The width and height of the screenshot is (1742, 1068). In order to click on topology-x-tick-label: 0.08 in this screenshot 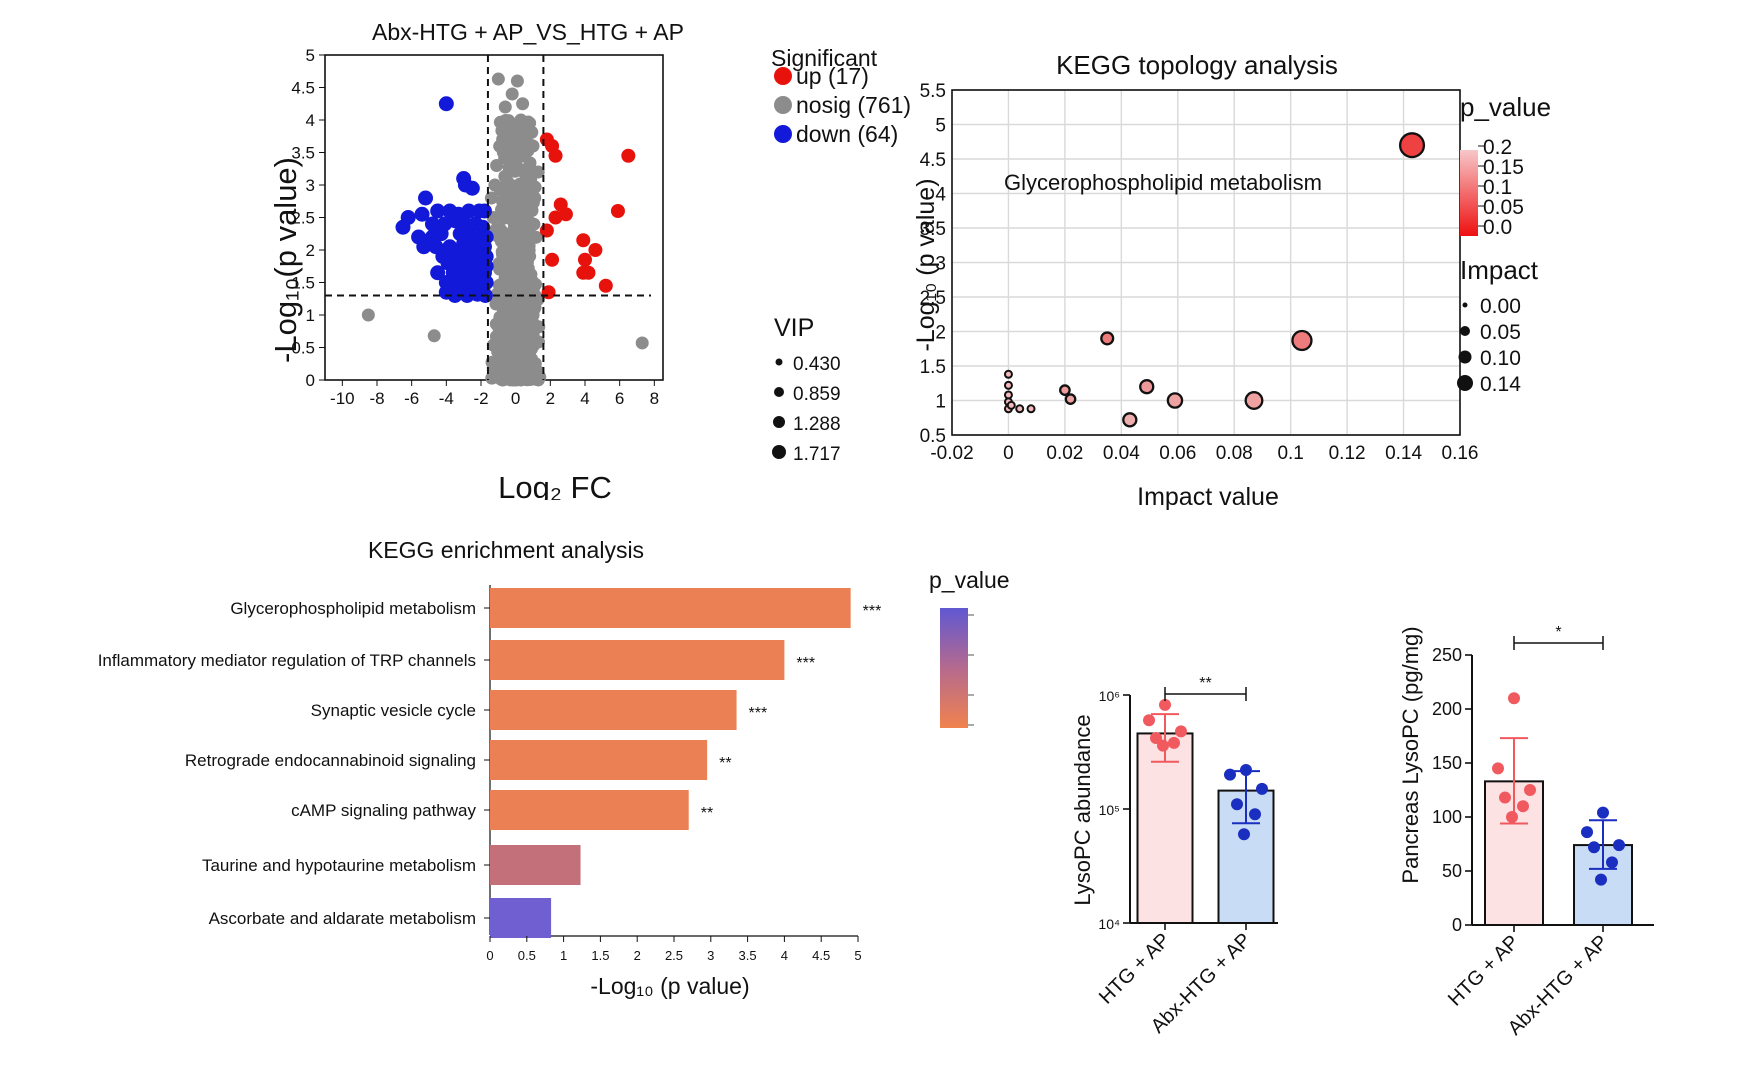, I will do `click(1234, 453)`.